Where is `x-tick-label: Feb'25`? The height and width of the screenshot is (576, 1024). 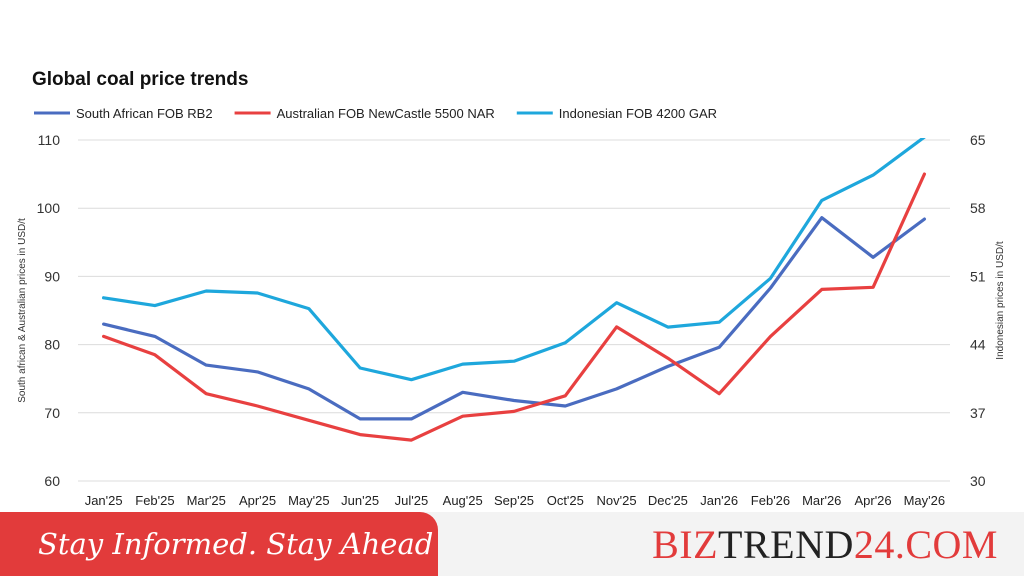
x-tick-label: Feb'25 is located at coordinates (154, 500).